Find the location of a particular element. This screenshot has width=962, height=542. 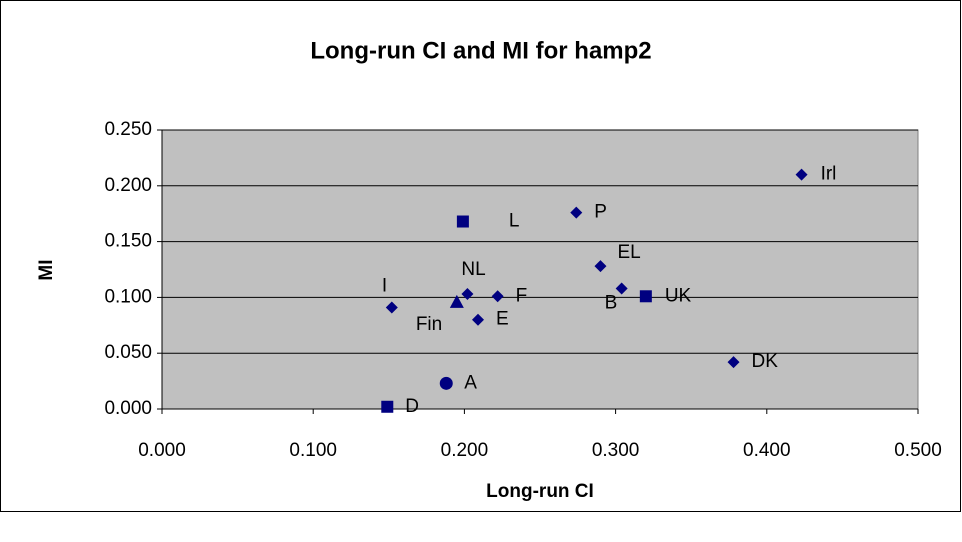

y-tick-label: 0.050 is located at coordinates (128, 352).